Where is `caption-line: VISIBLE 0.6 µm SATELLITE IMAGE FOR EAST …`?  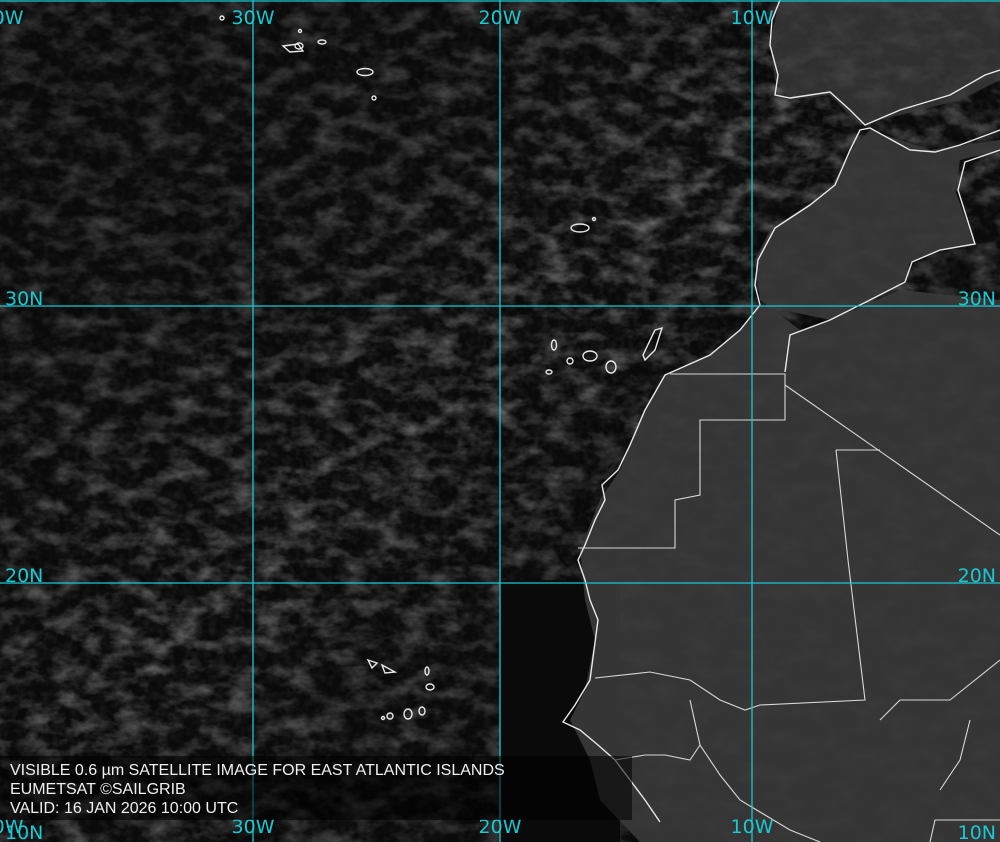 caption-line: VISIBLE 0.6 µm SATELLITE IMAGE FOR EAST … is located at coordinates (257, 770).